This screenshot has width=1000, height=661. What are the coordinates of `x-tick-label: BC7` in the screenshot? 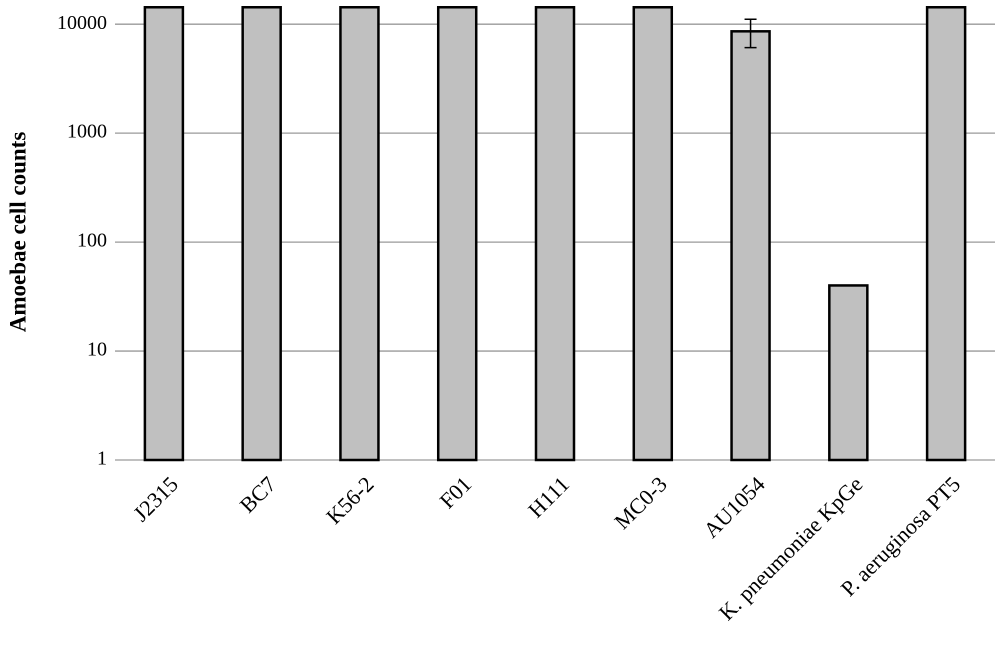 It's located at (258, 494).